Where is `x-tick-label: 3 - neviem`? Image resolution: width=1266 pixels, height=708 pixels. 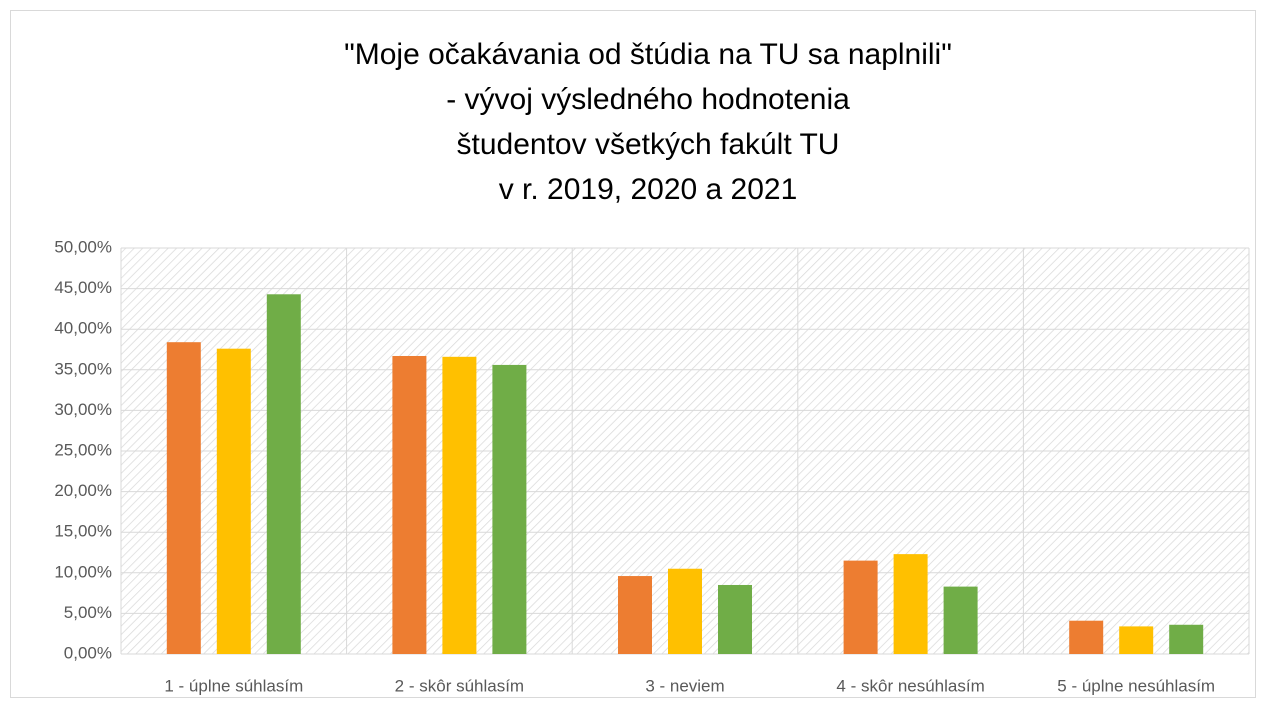 x-tick-label: 3 - neviem is located at coordinates (684, 685).